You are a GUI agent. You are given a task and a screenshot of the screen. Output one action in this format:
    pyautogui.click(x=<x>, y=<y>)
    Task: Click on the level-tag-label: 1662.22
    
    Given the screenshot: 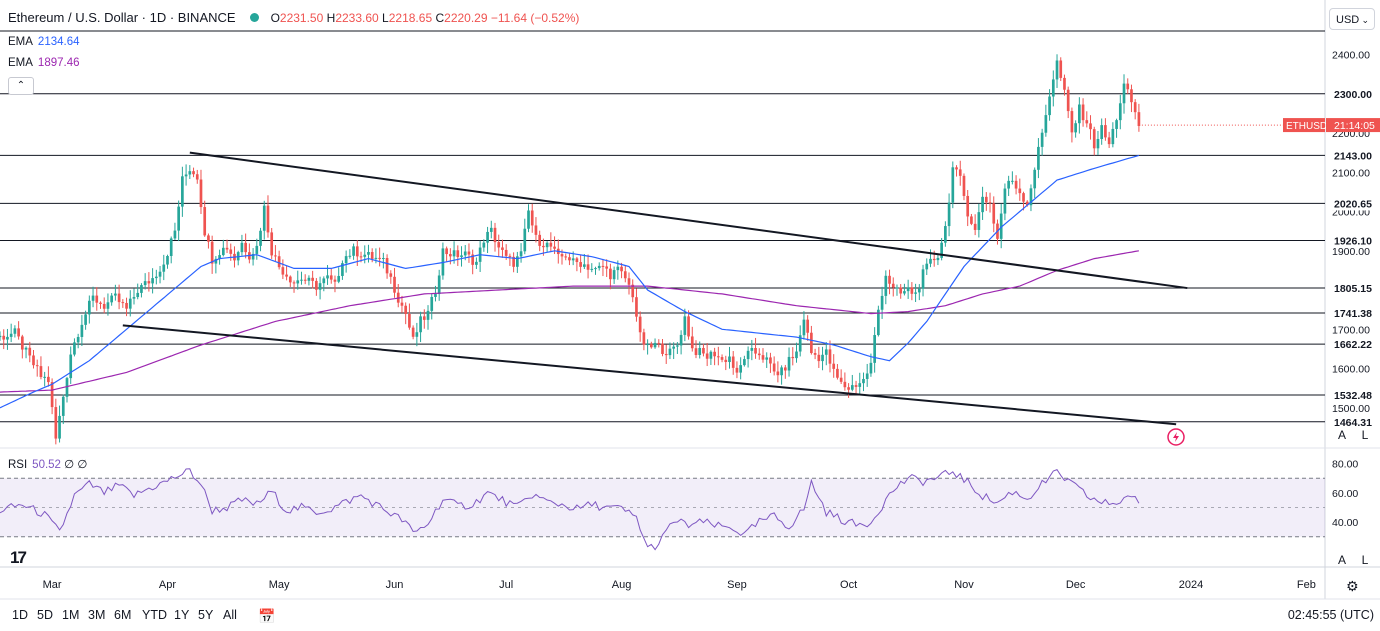 What is the action you would take?
    pyautogui.click(x=1353, y=345)
    